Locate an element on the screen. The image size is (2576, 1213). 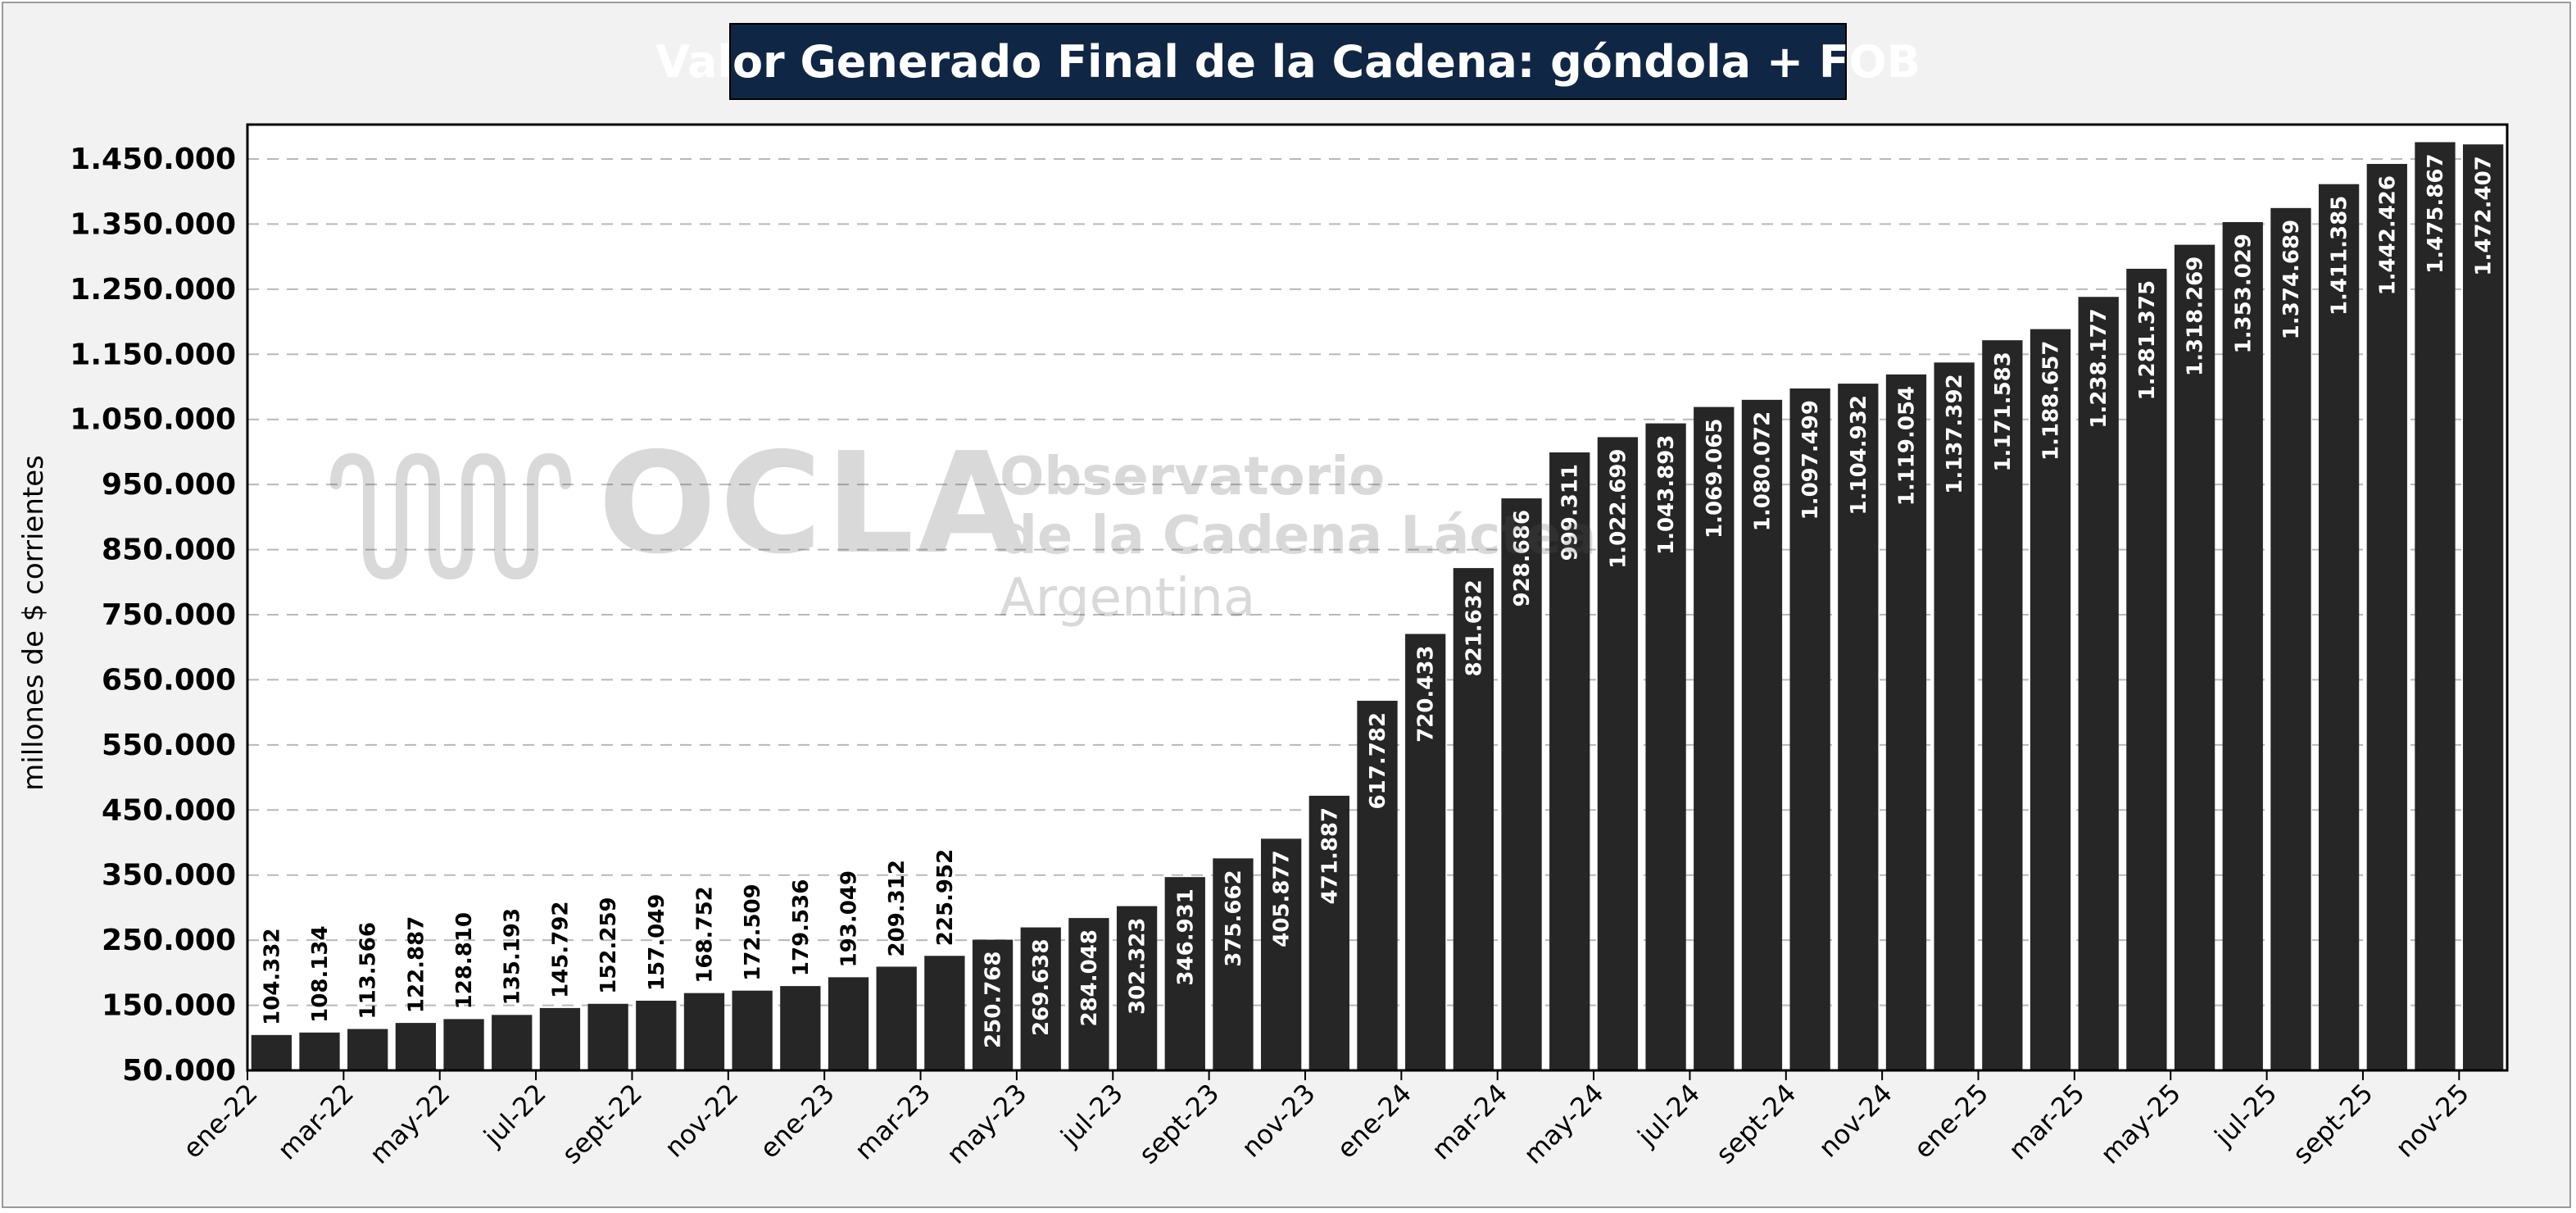
data-label: 269.638 is located at coordinates (1041, 988).